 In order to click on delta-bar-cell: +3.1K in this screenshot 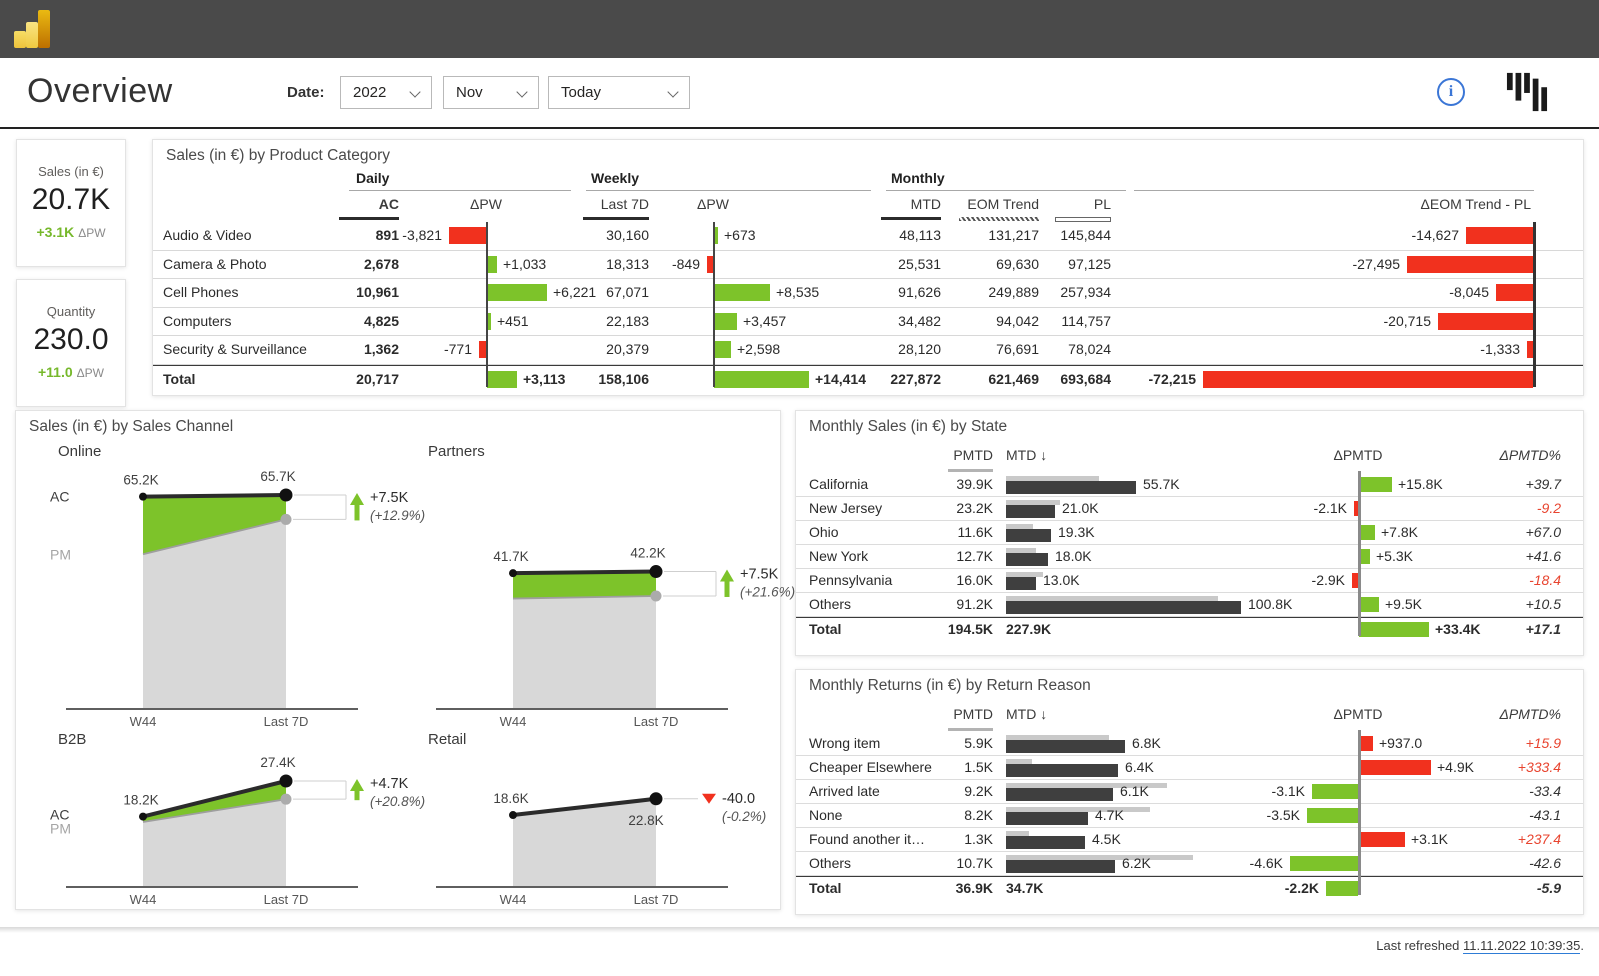, I will do `click(1362, 839)`.